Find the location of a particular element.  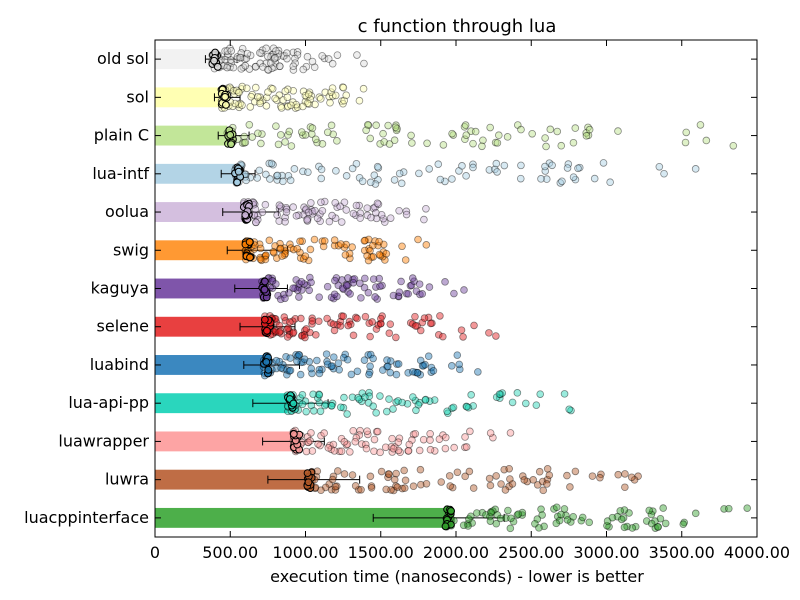

x-tick-label: 0 is located at coordinates (155, 552).